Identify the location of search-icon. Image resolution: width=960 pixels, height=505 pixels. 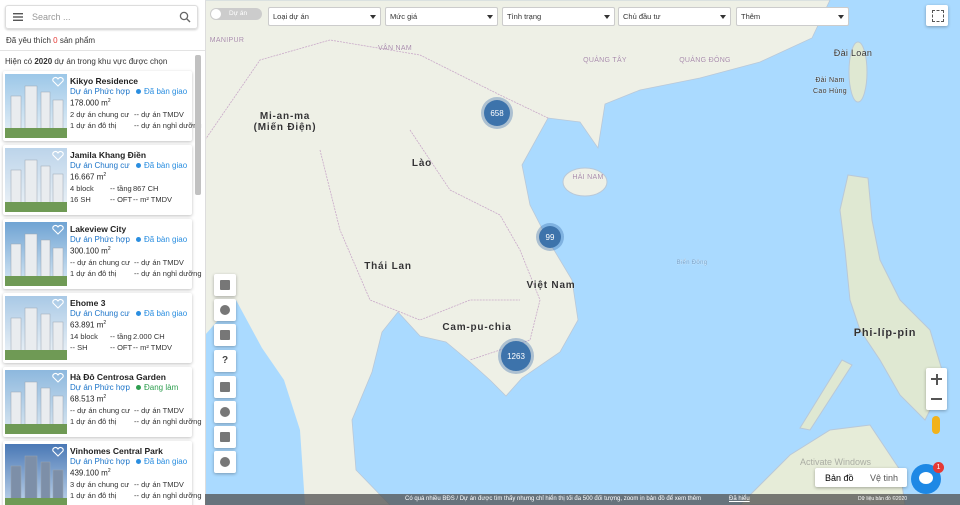
(185, 17).